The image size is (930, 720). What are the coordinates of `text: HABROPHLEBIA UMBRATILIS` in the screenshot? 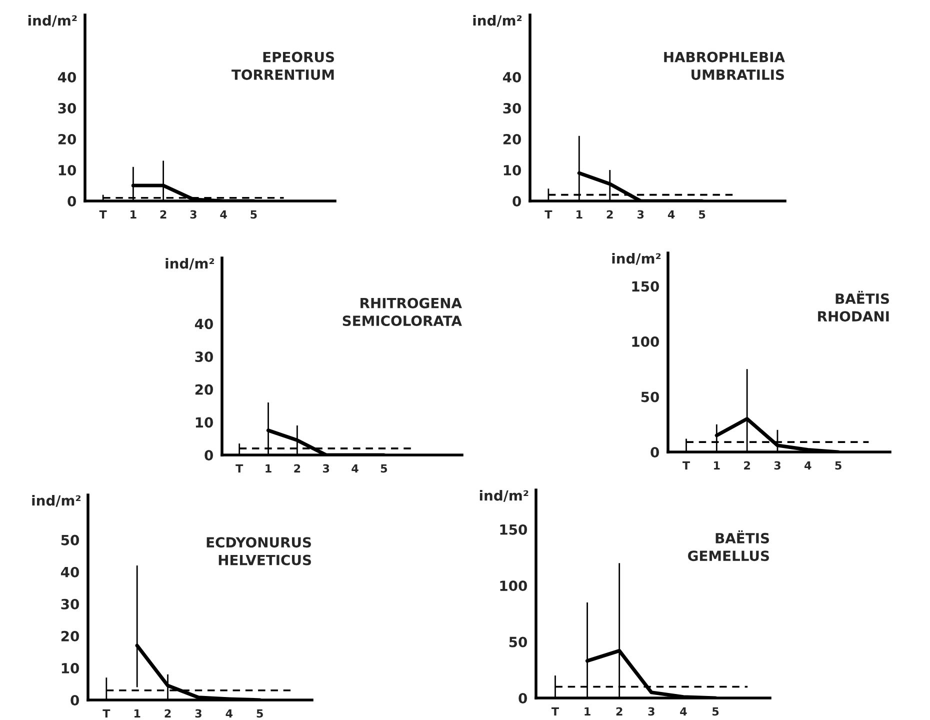 It's located at (724, 66).